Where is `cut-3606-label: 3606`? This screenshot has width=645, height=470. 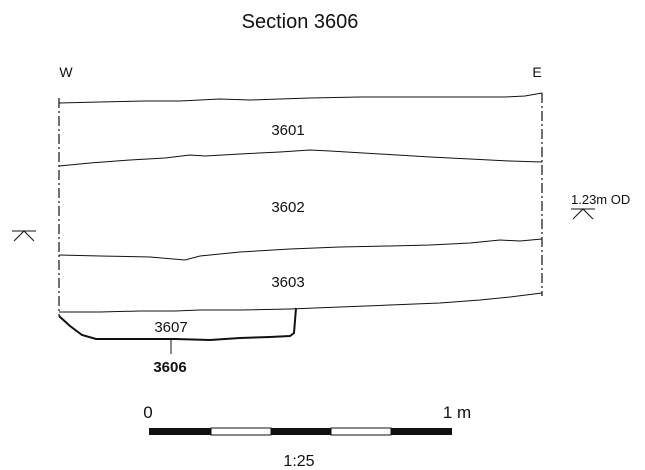
cut-3606-label: 3606 is located at coordinates (169, 367).